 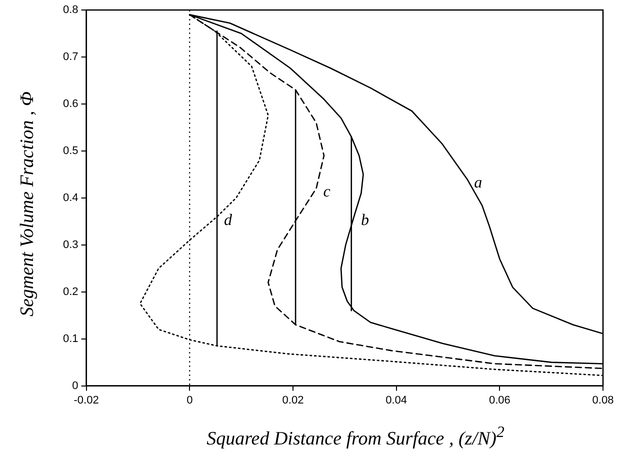 What do you see at coordinates (356, 437) in the screenshot?
I see `x-axis-title: Squared Distance from Surface , (z/N)$^{2}$` at bounding box center [356, 437].